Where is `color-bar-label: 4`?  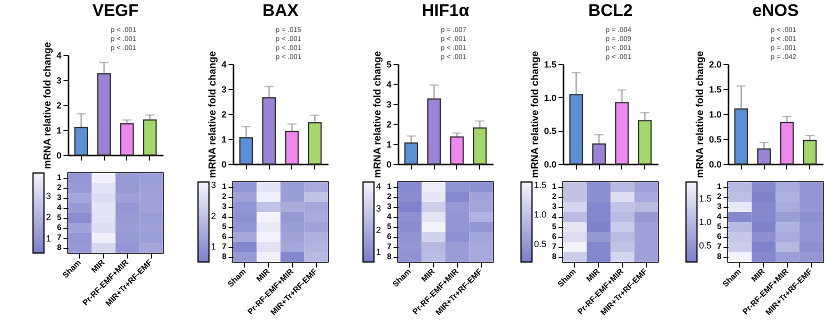
color-bar-label: 4 is located at coordinates (379, 186).